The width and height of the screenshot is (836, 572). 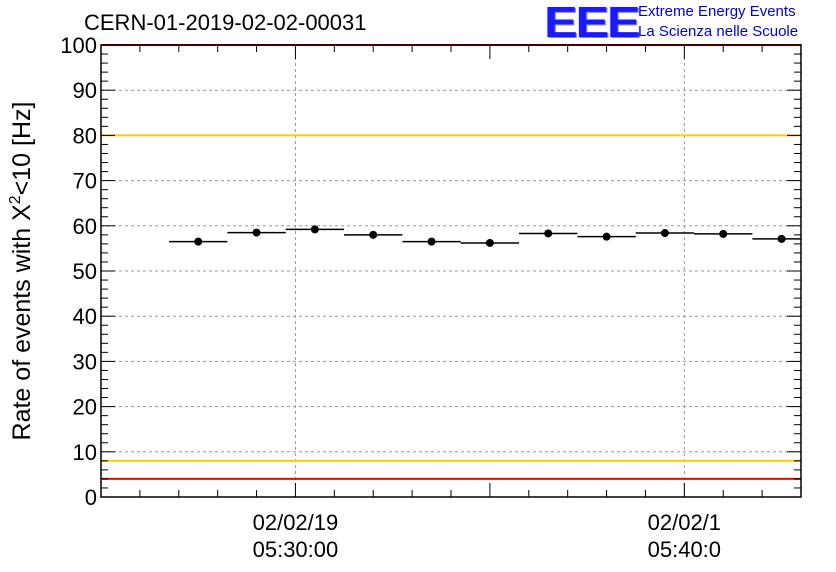 I want to click on y-axis-label-prefix: Rate of events with X, so click(x=22, y=322).